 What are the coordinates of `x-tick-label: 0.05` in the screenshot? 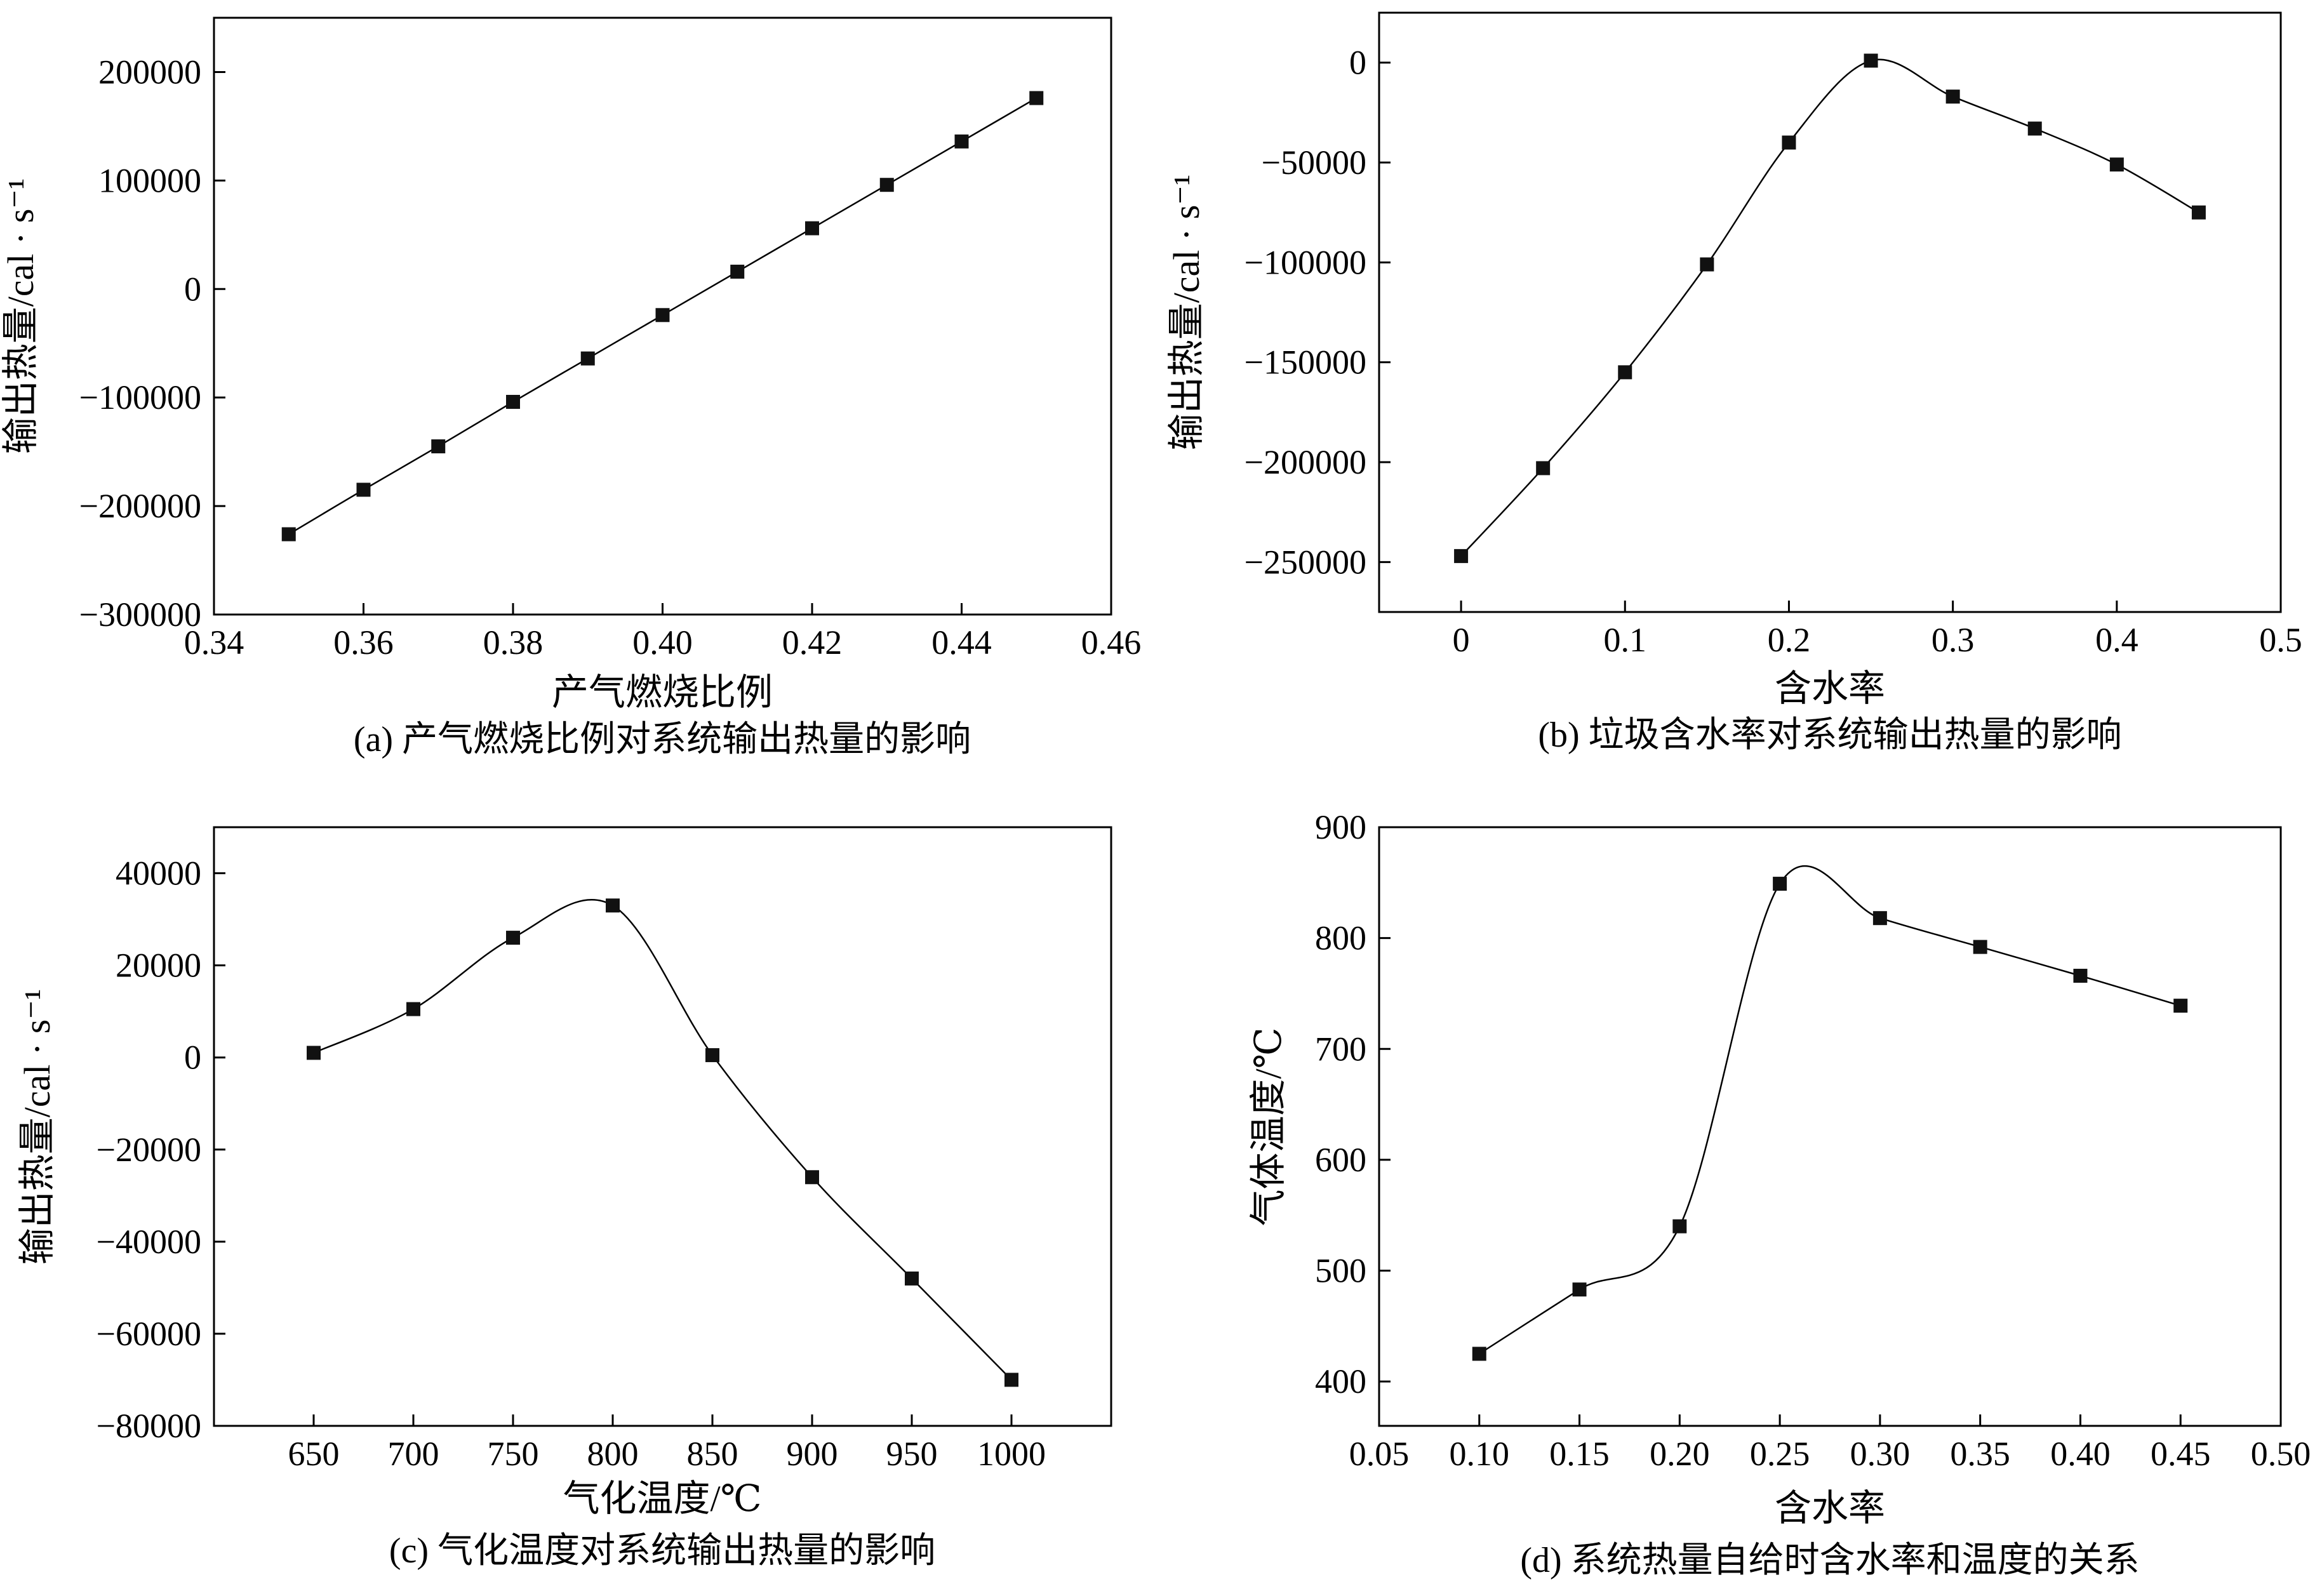 It's located at (1379, 1454).